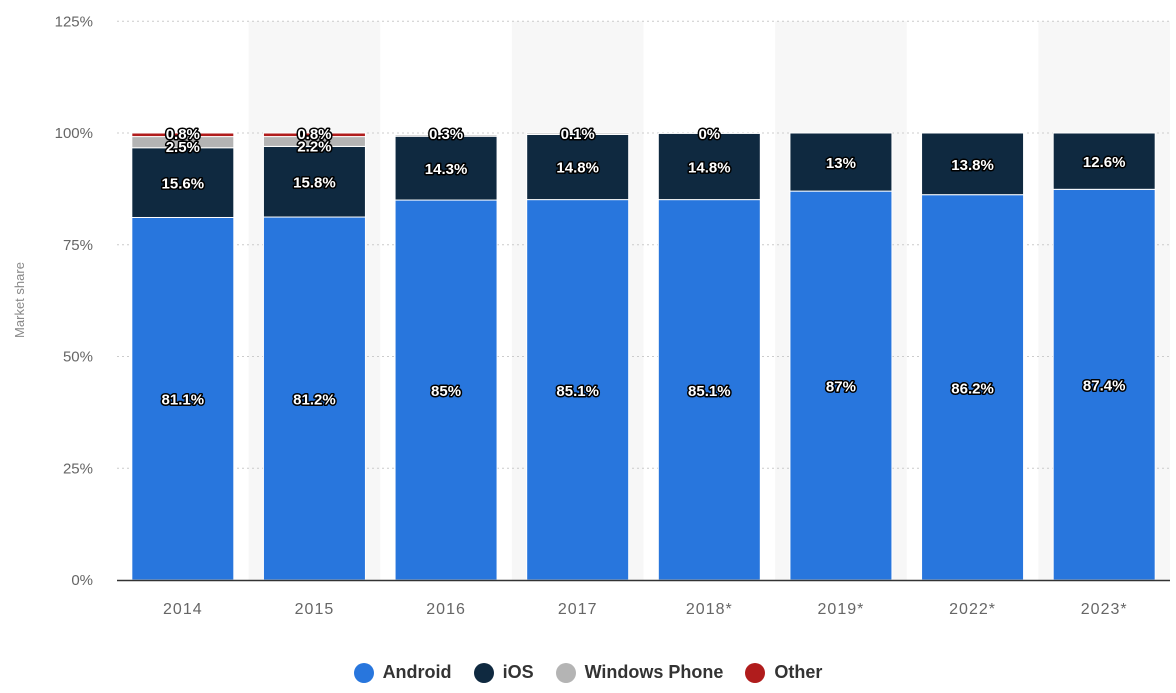 The width and height of the screenshot is (1176, 693). I want to click on data-label: 13.8%, so click(972, 165).